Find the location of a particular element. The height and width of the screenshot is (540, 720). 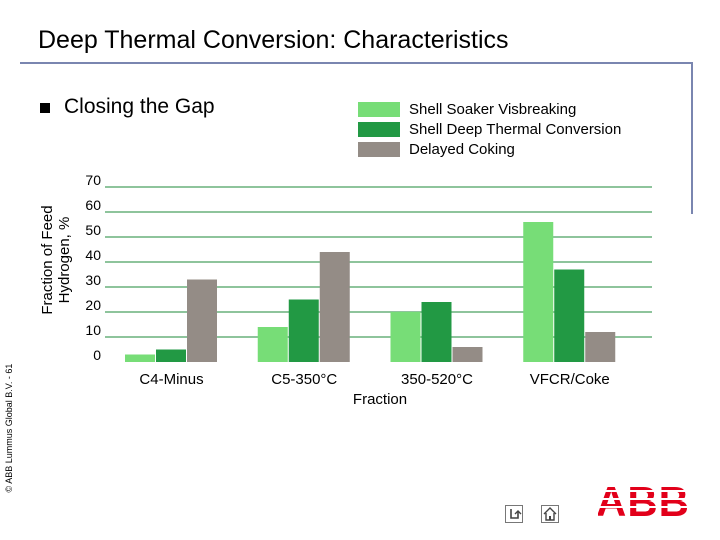

x-tick-label: 350-520°C is located at coordinates (437, 379).